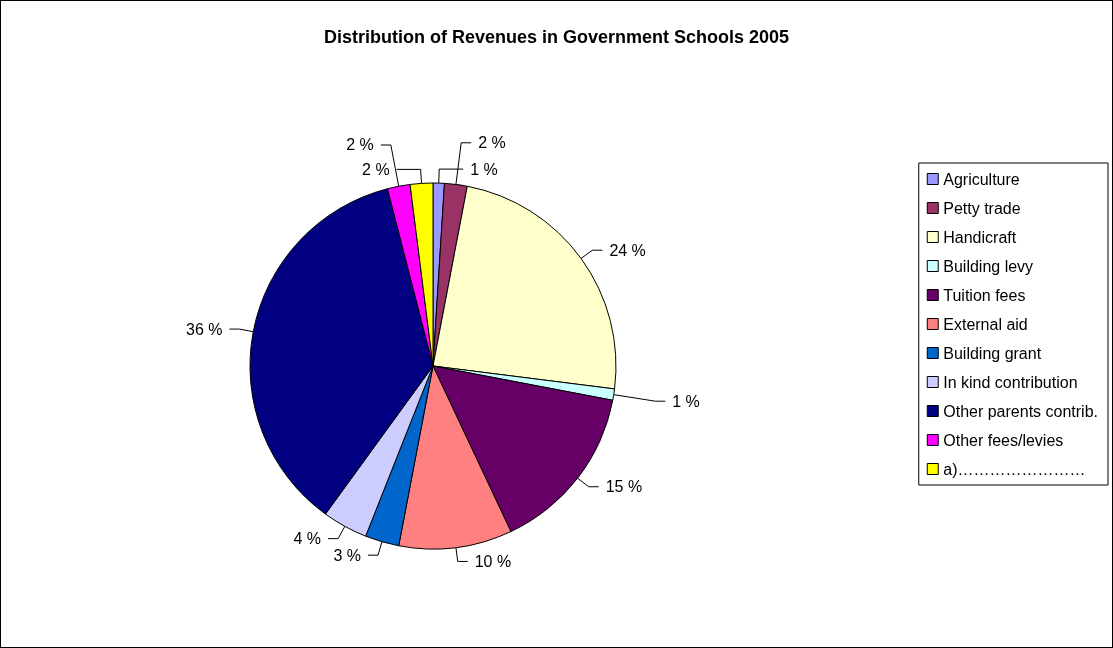  What do you see at coordinates (1003, 440) in the screenshot?
I see `legend-label: Other fees/levies` at bounding box center [1003, 440].